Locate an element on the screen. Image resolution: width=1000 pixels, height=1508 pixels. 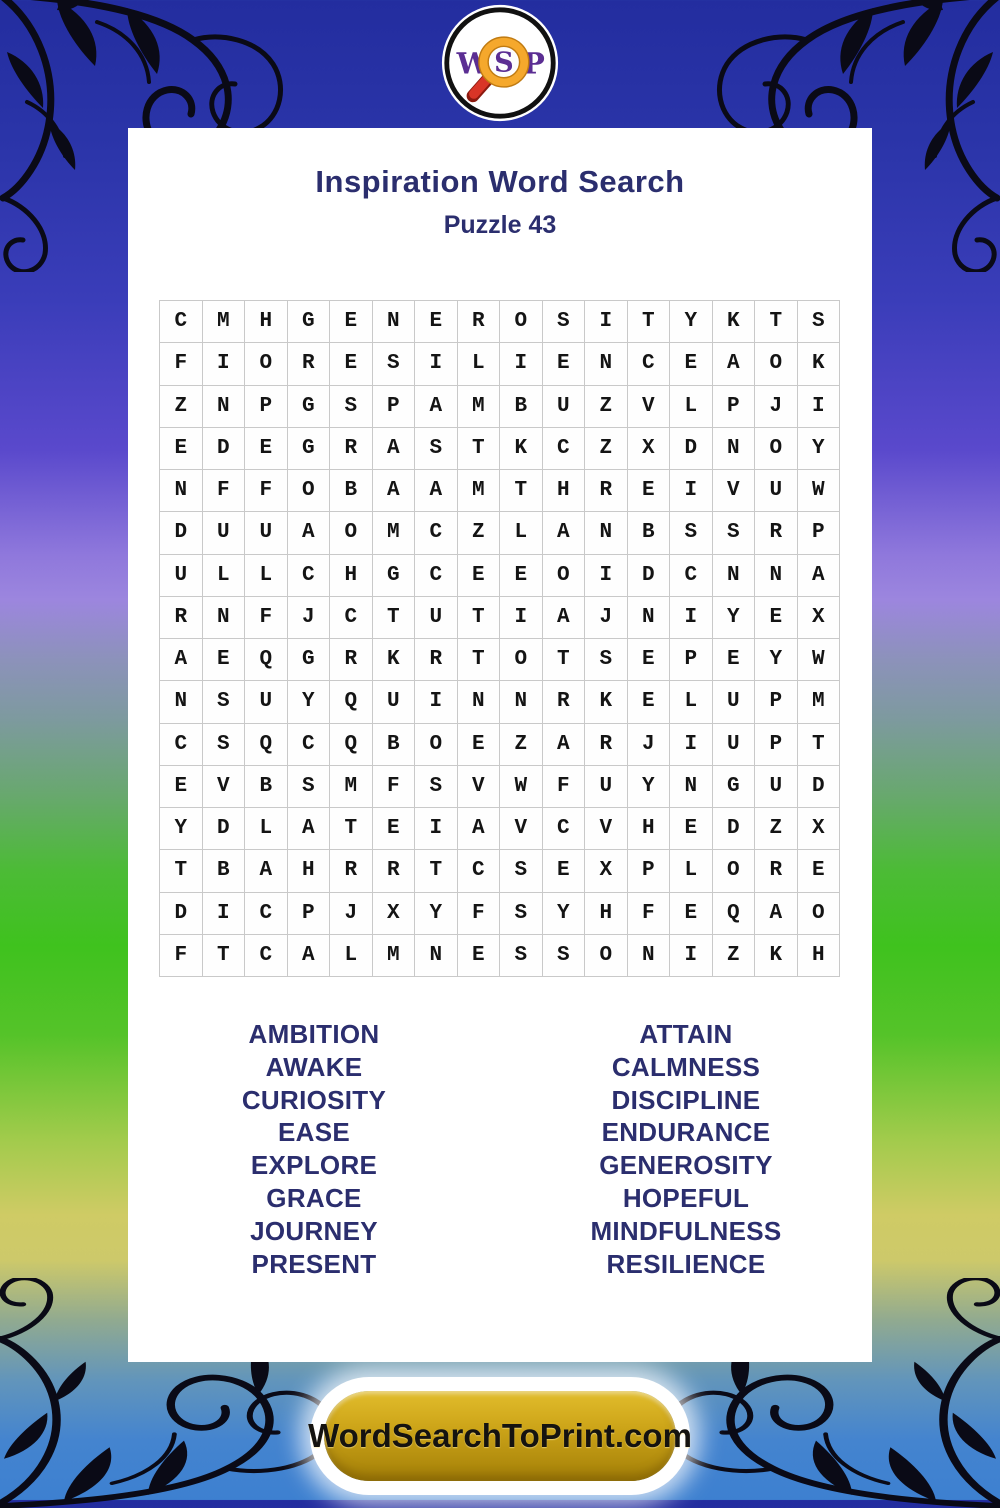
magnifier-icon is located at coordinates (498, 69).